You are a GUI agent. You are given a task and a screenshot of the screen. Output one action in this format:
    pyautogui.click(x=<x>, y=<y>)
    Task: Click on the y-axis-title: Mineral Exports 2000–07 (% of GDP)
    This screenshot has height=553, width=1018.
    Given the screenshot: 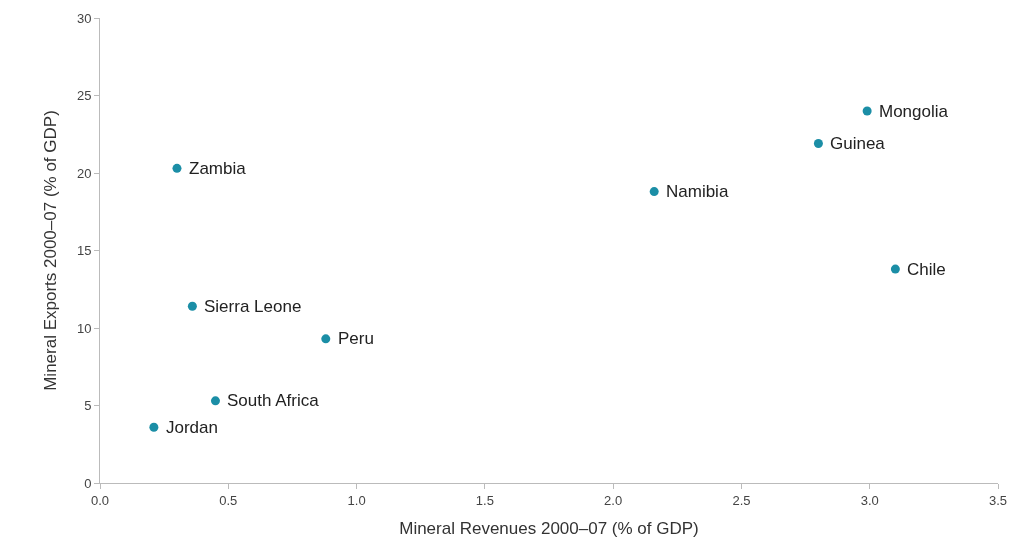 What is the action you would take?
    pyautogui.click(x=51, y=250)
    